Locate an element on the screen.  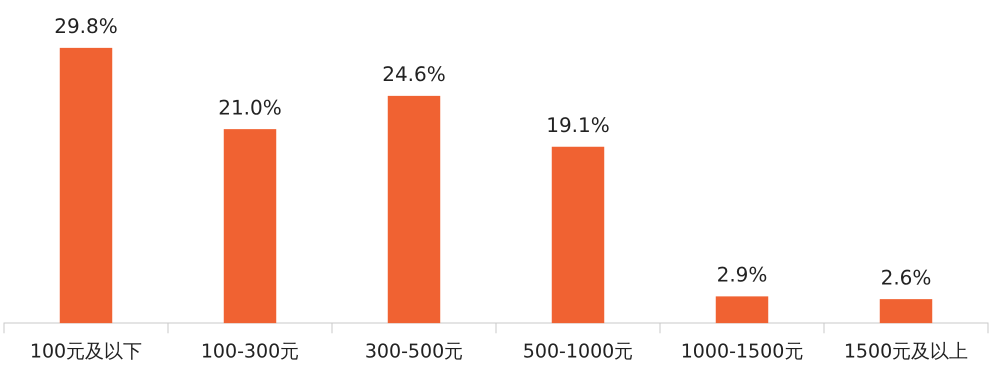
data-label: 24.6% is located at coordinates (414, 74).